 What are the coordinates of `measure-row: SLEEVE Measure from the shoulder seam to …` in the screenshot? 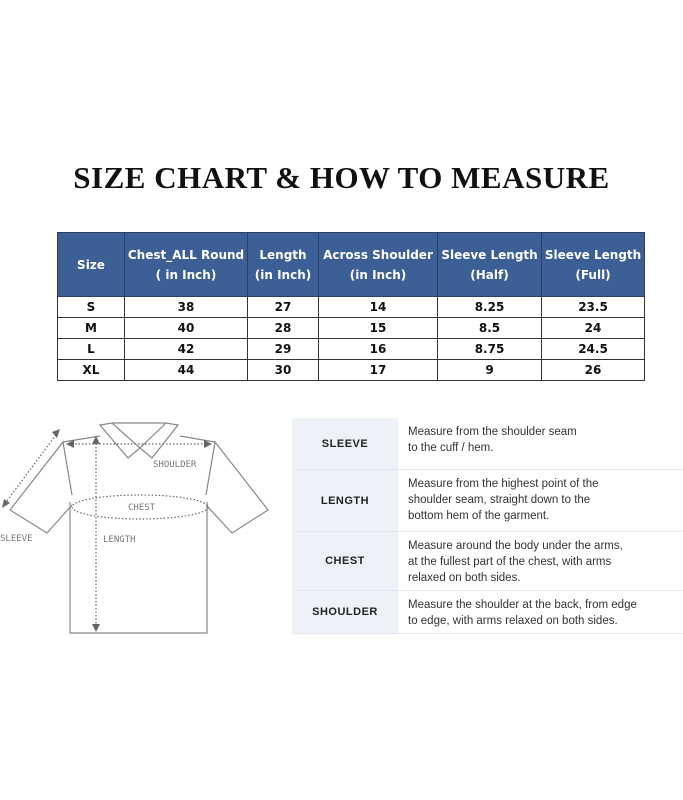 It's located at (487, 444).